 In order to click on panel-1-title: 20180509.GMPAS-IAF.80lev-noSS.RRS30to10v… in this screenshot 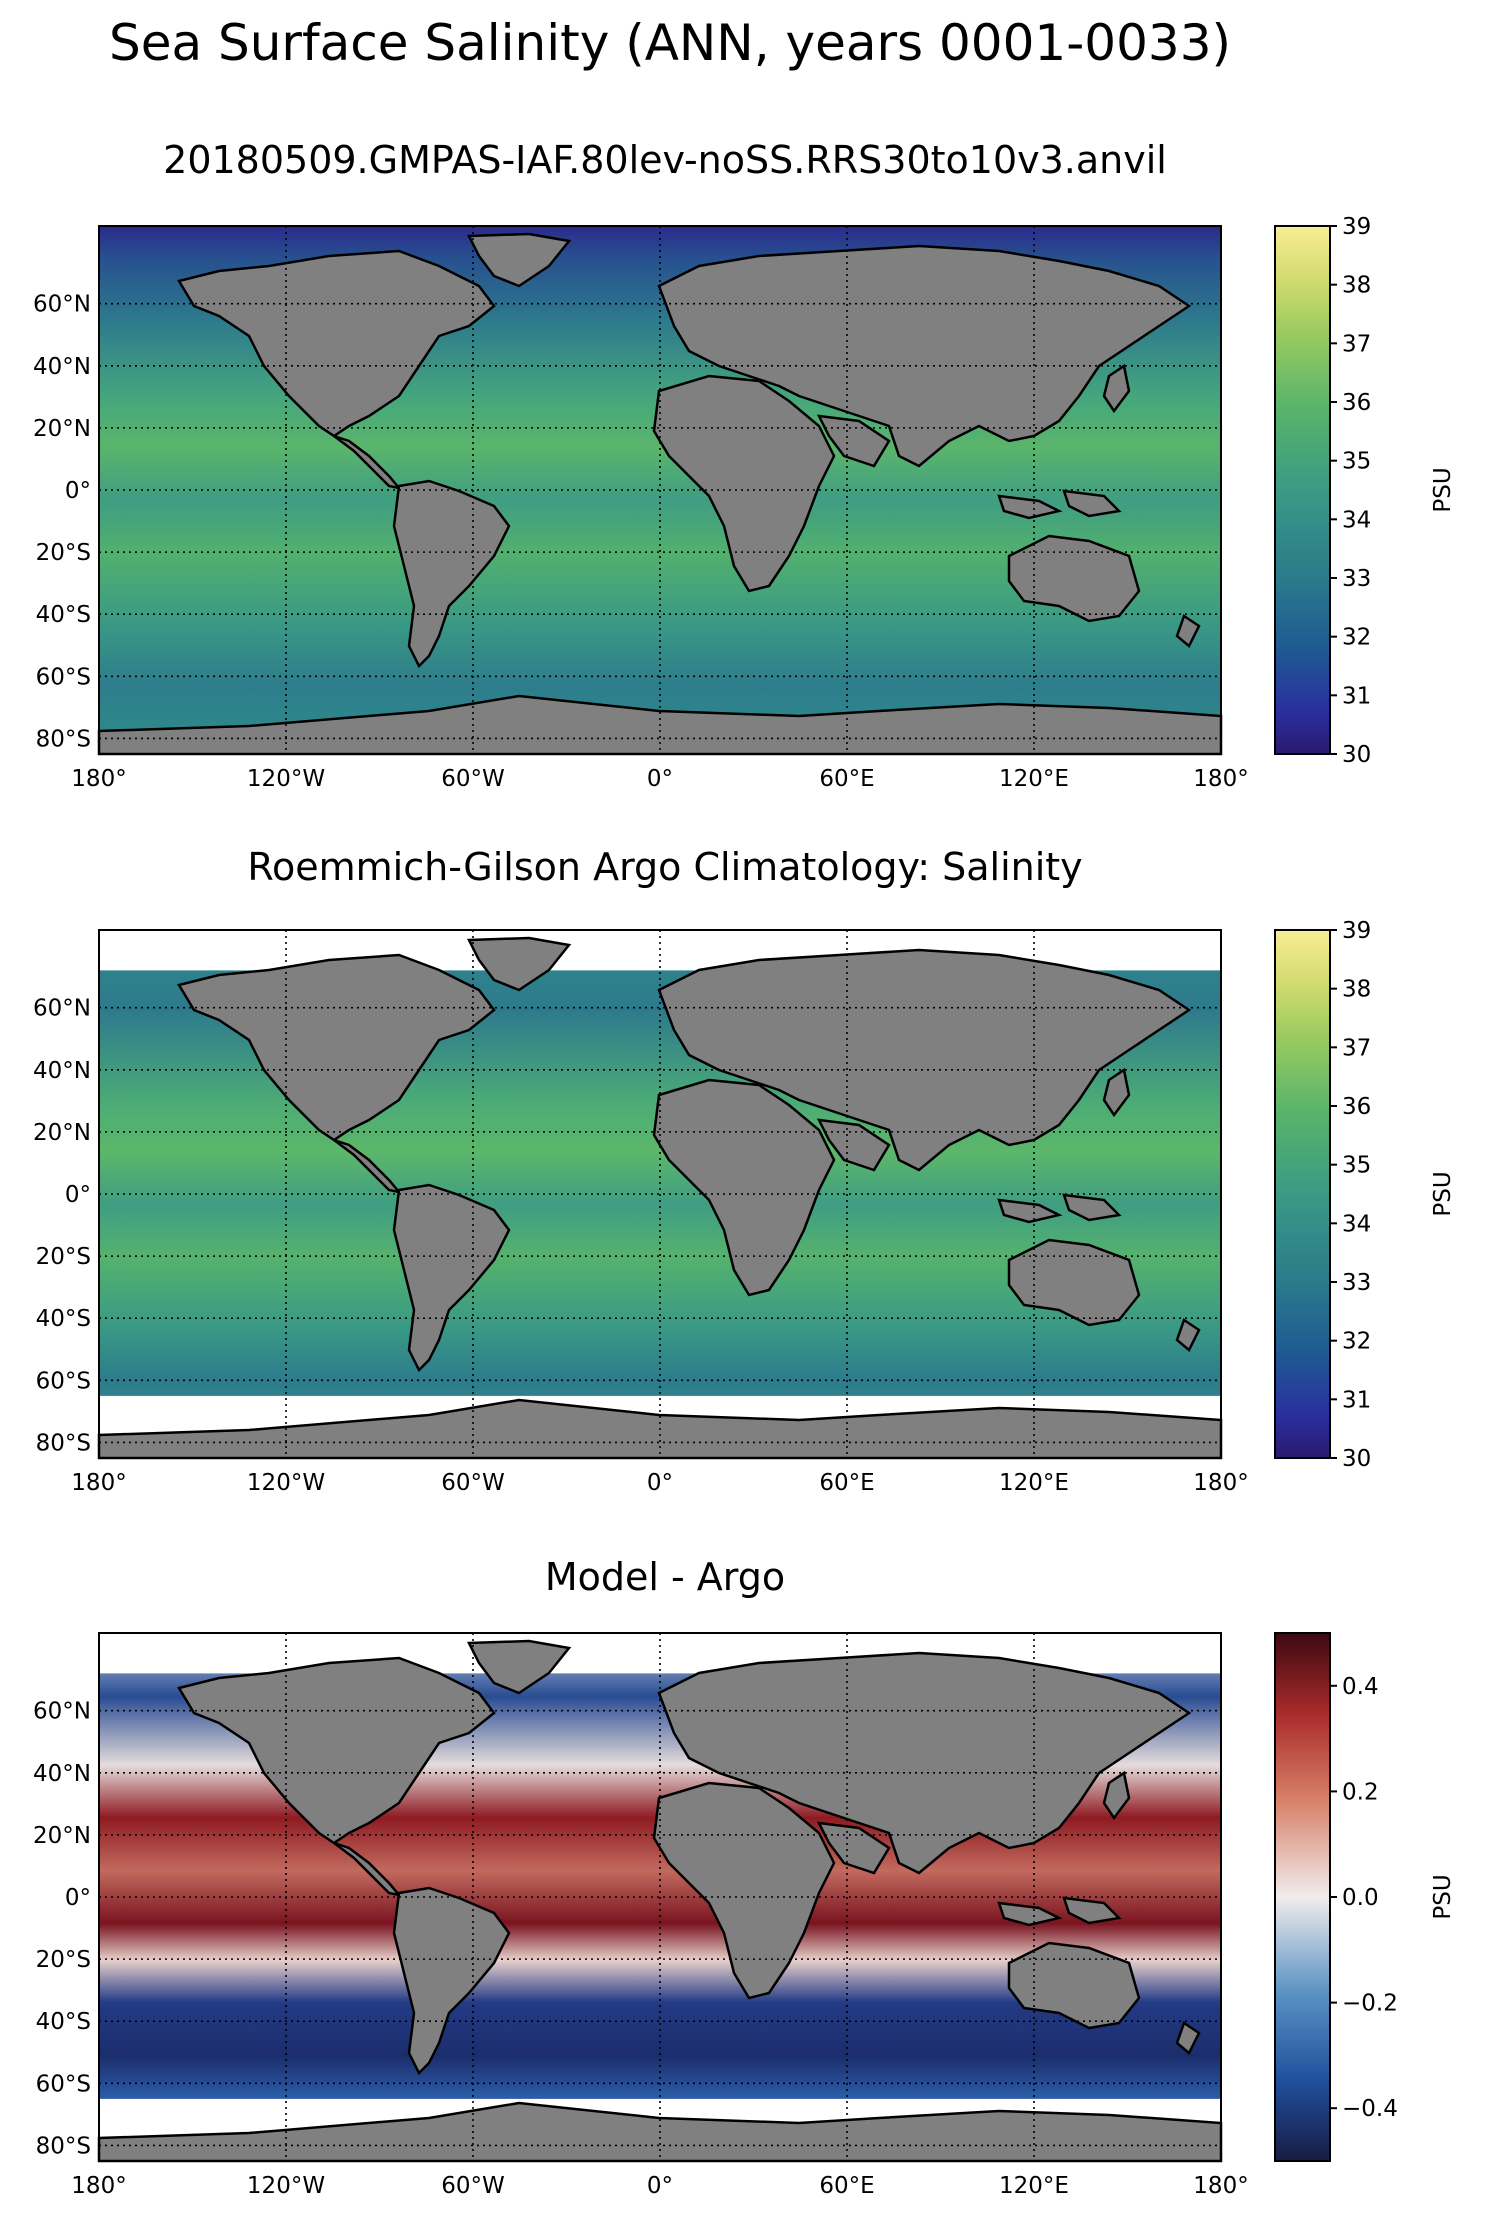, I will do `click(665, 160)`.